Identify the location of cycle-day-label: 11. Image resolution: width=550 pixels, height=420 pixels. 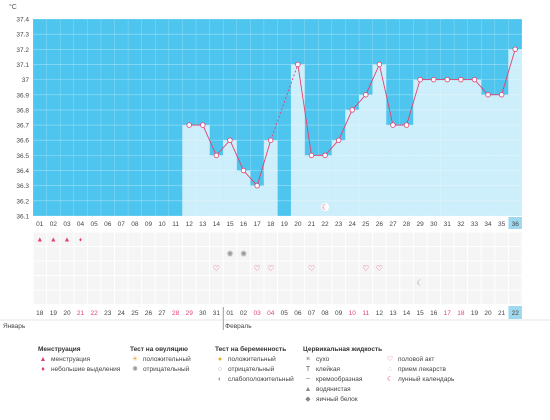
(175, 224).